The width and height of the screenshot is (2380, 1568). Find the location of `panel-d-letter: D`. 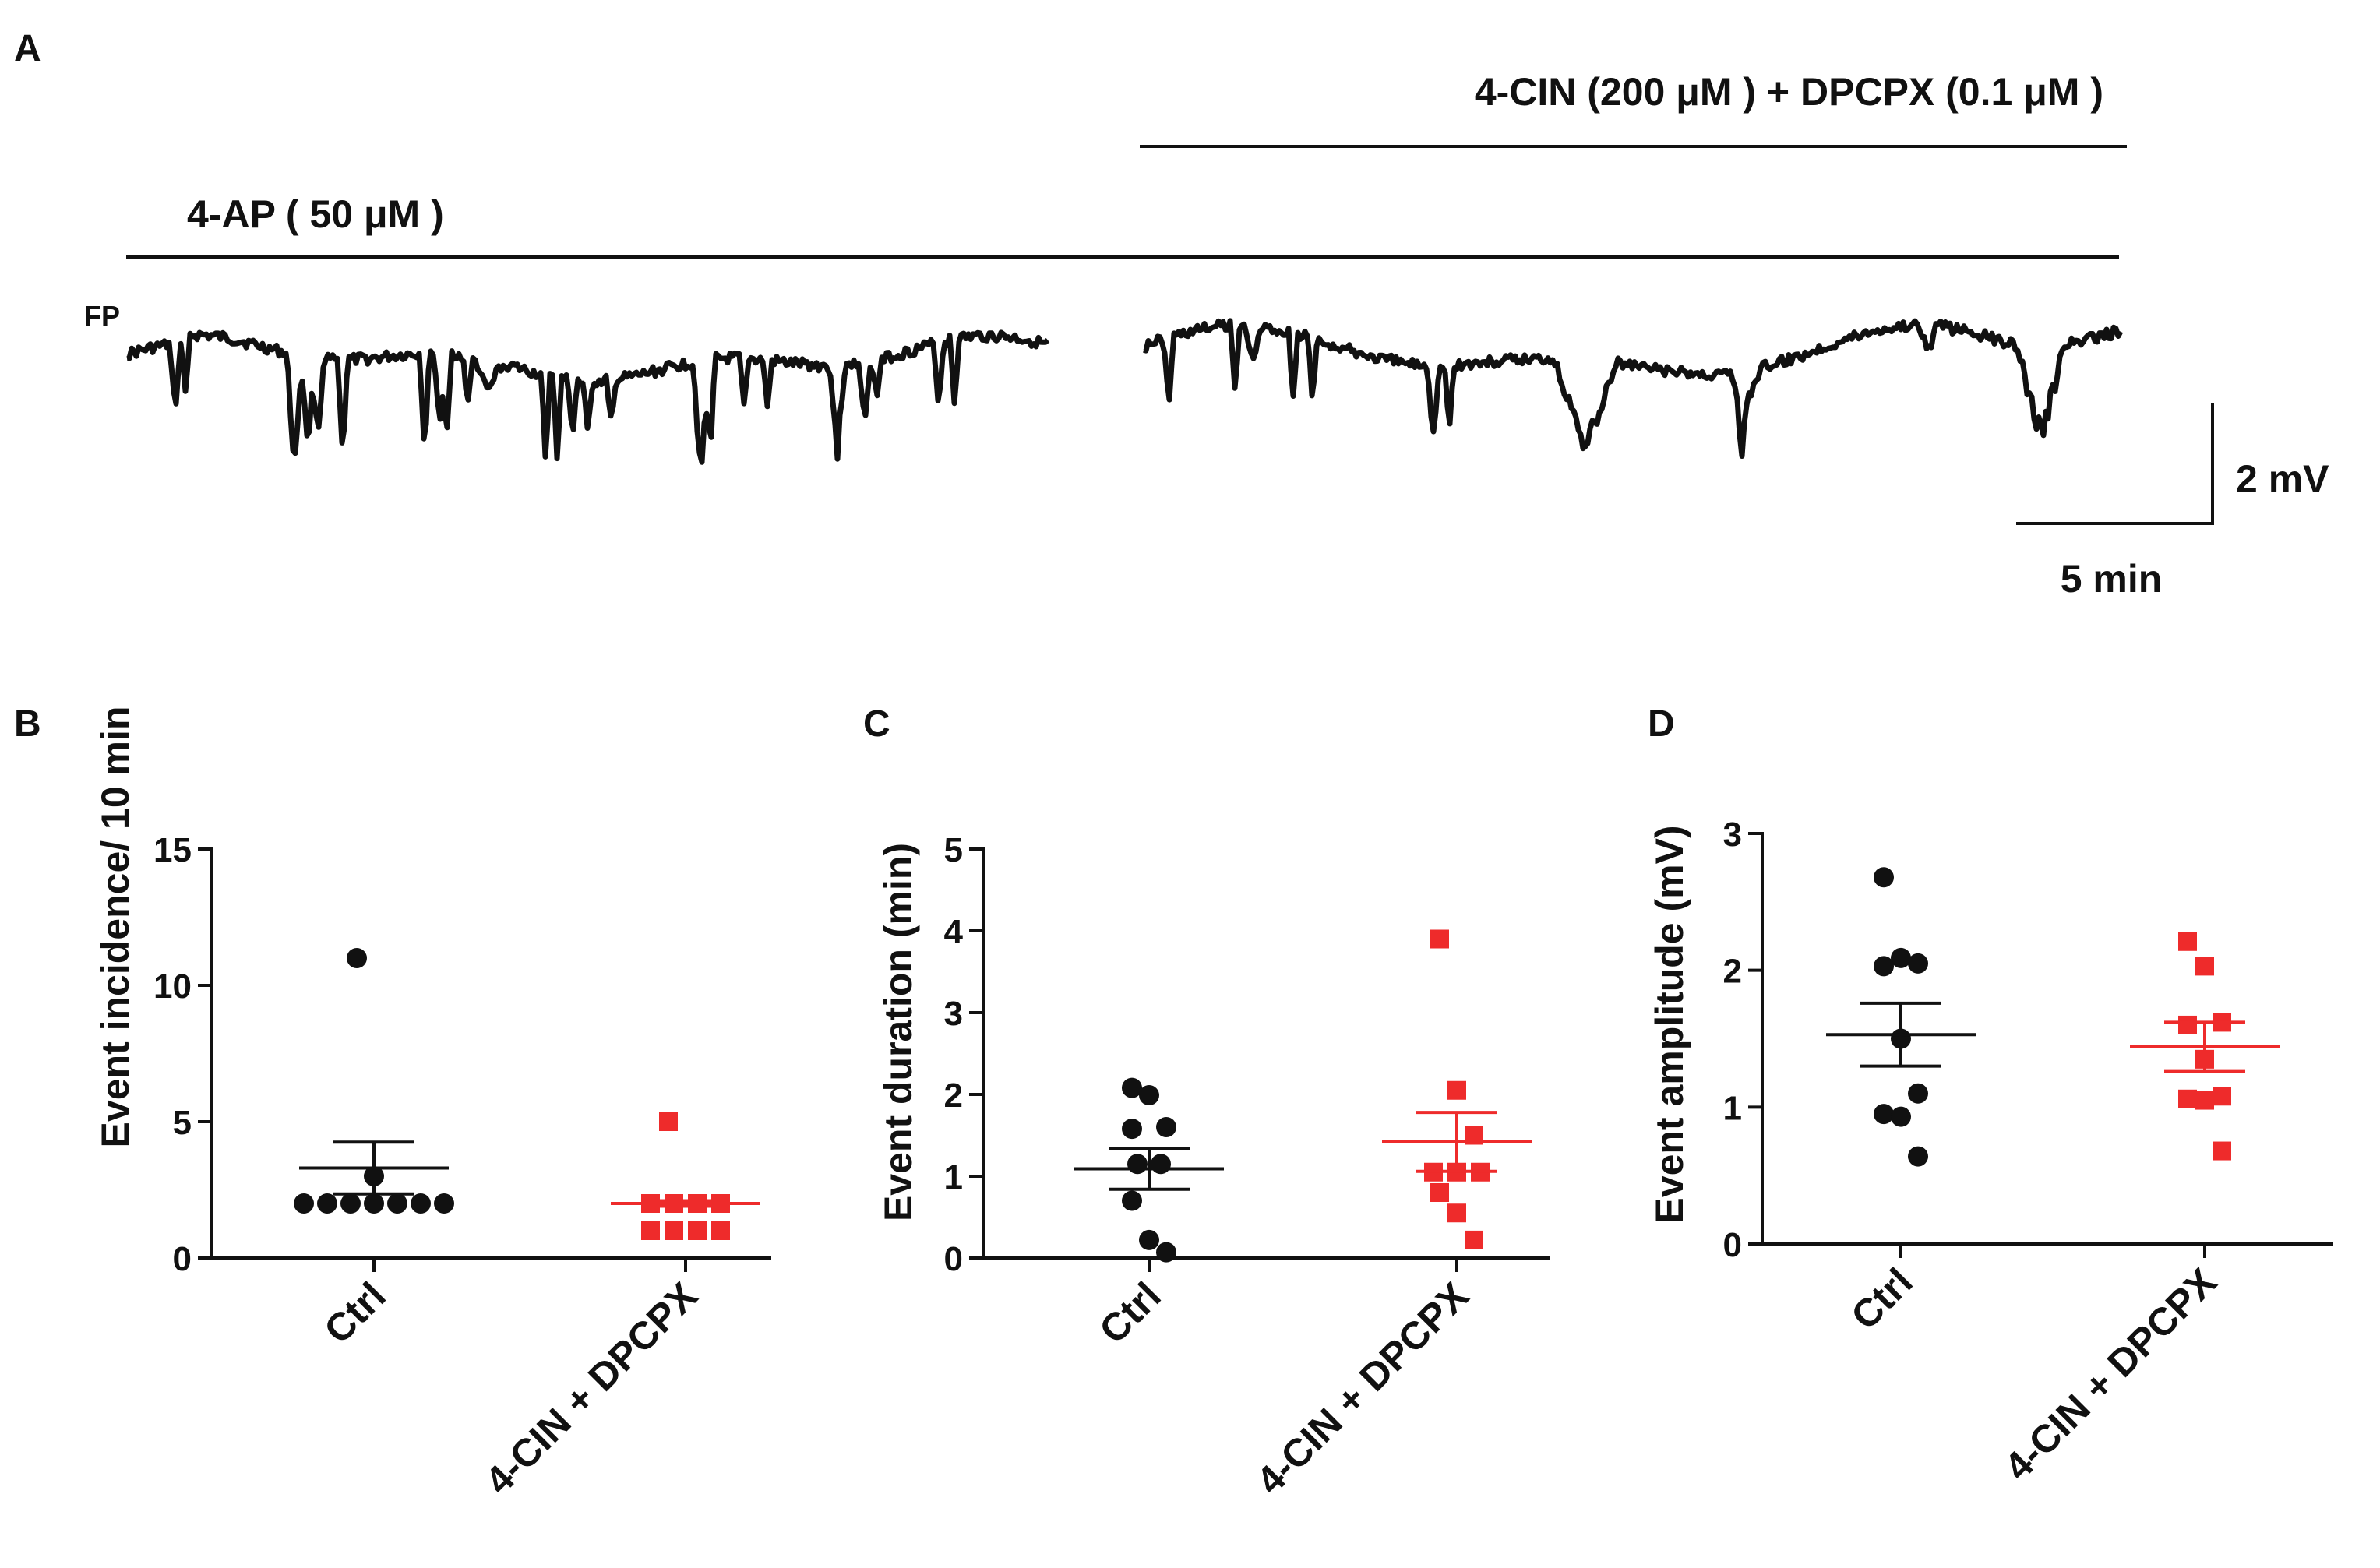

panel-d-letter: D is located at coordinates (1661, 724).